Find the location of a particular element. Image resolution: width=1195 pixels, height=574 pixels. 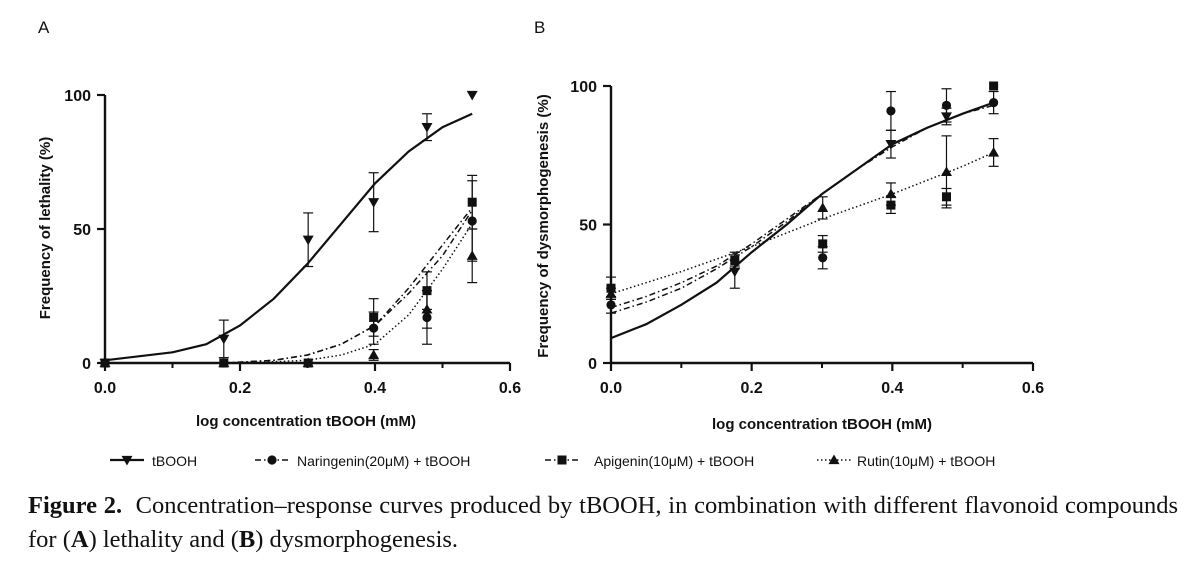

panel-a-fit-curves is located at coordinates (288, 238).